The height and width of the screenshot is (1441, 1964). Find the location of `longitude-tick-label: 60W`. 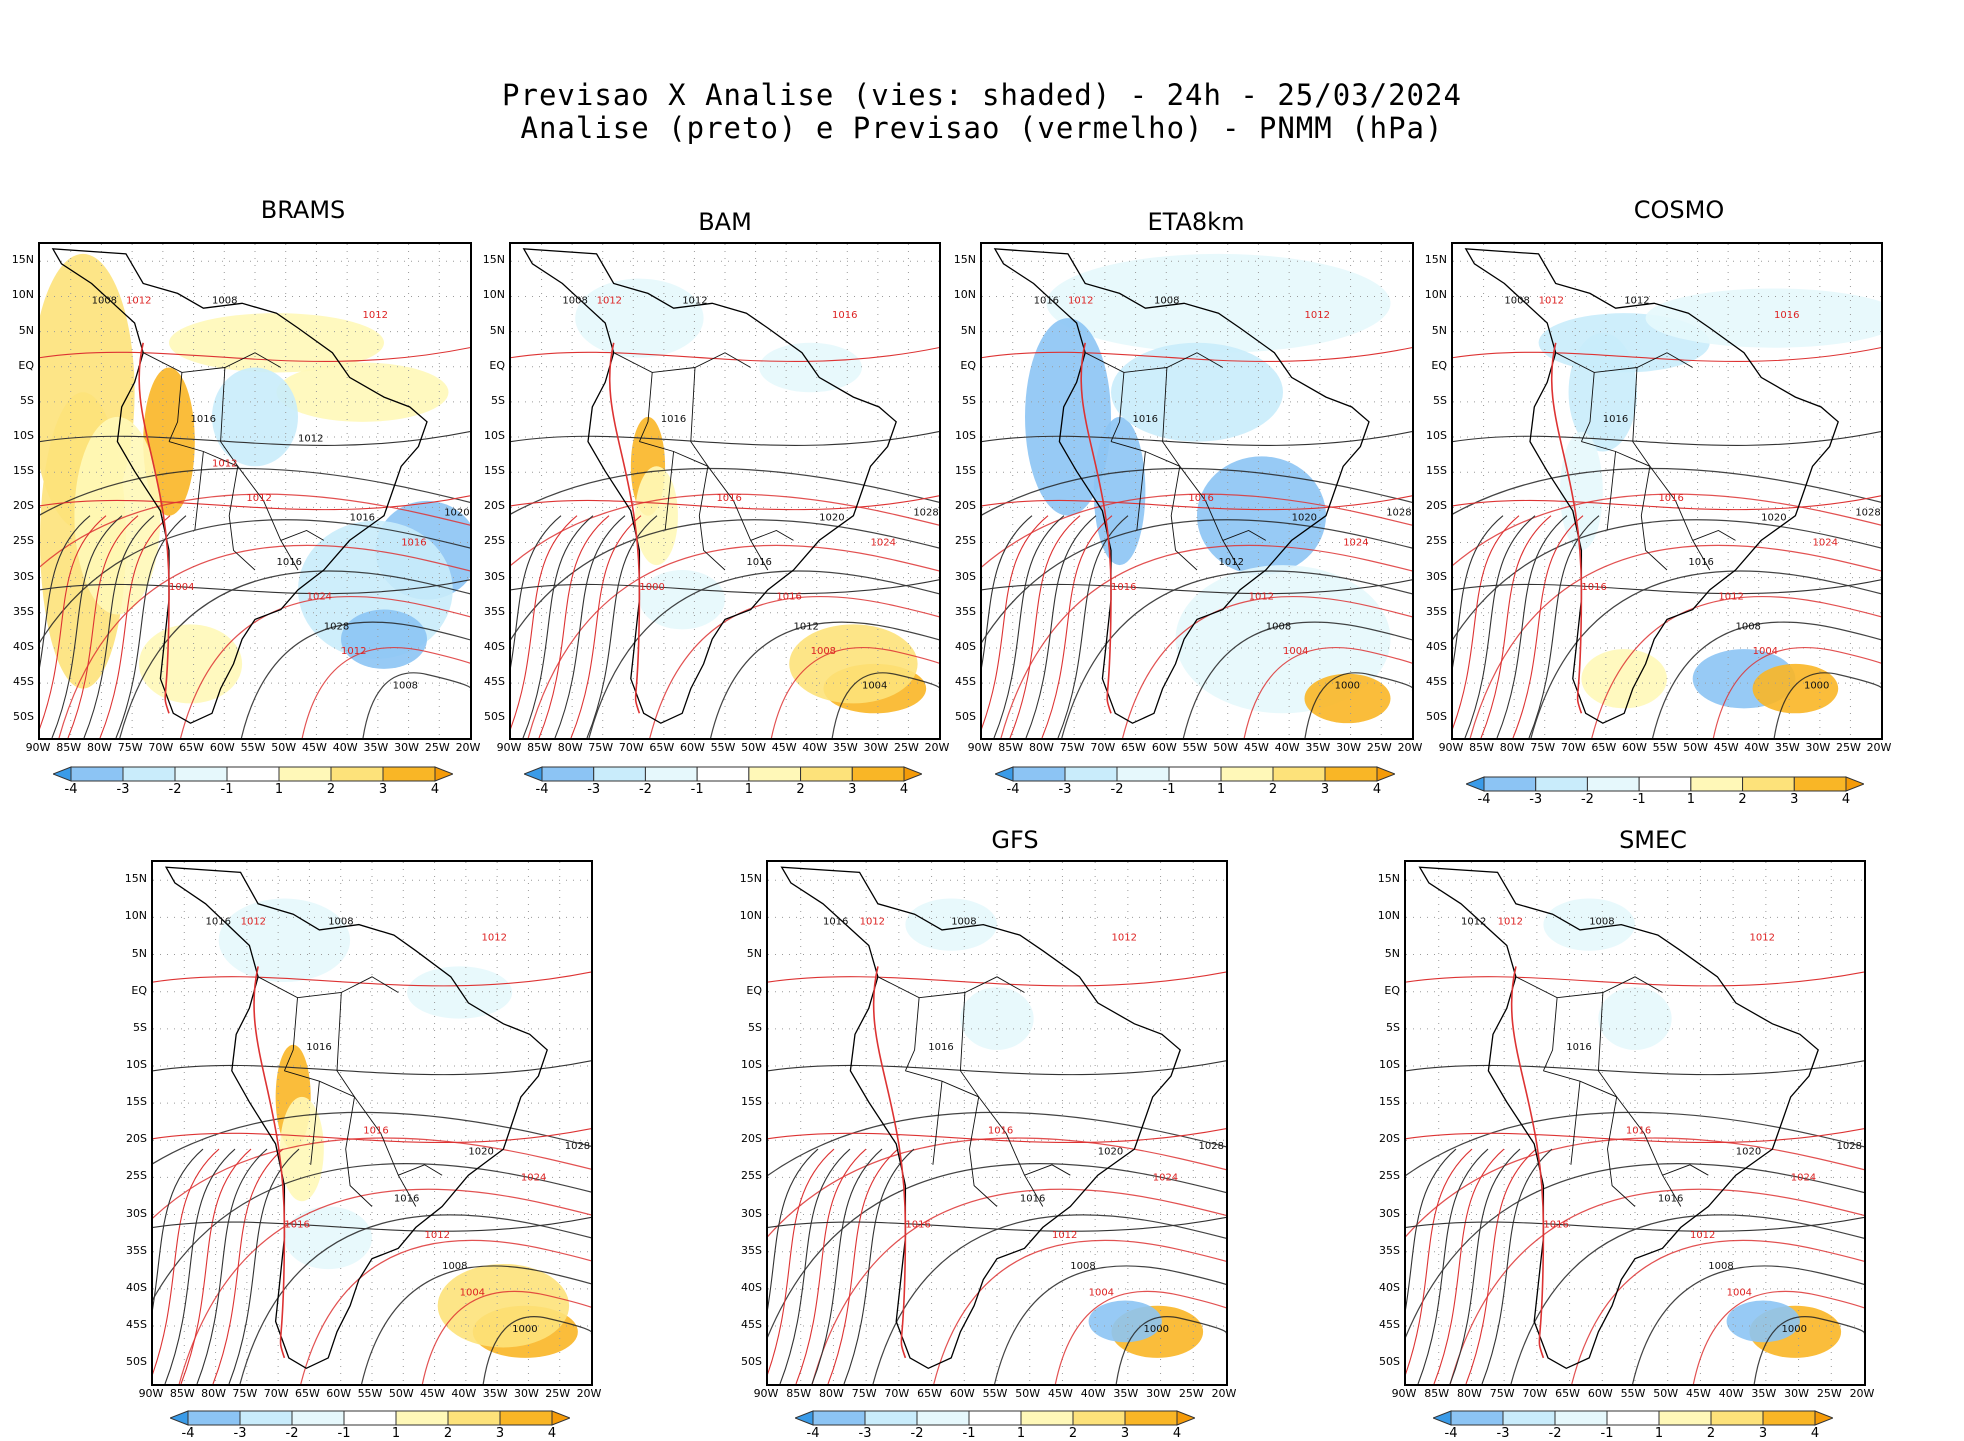

longitude-tick-label: 60W is located at coordinates (1164, 747).